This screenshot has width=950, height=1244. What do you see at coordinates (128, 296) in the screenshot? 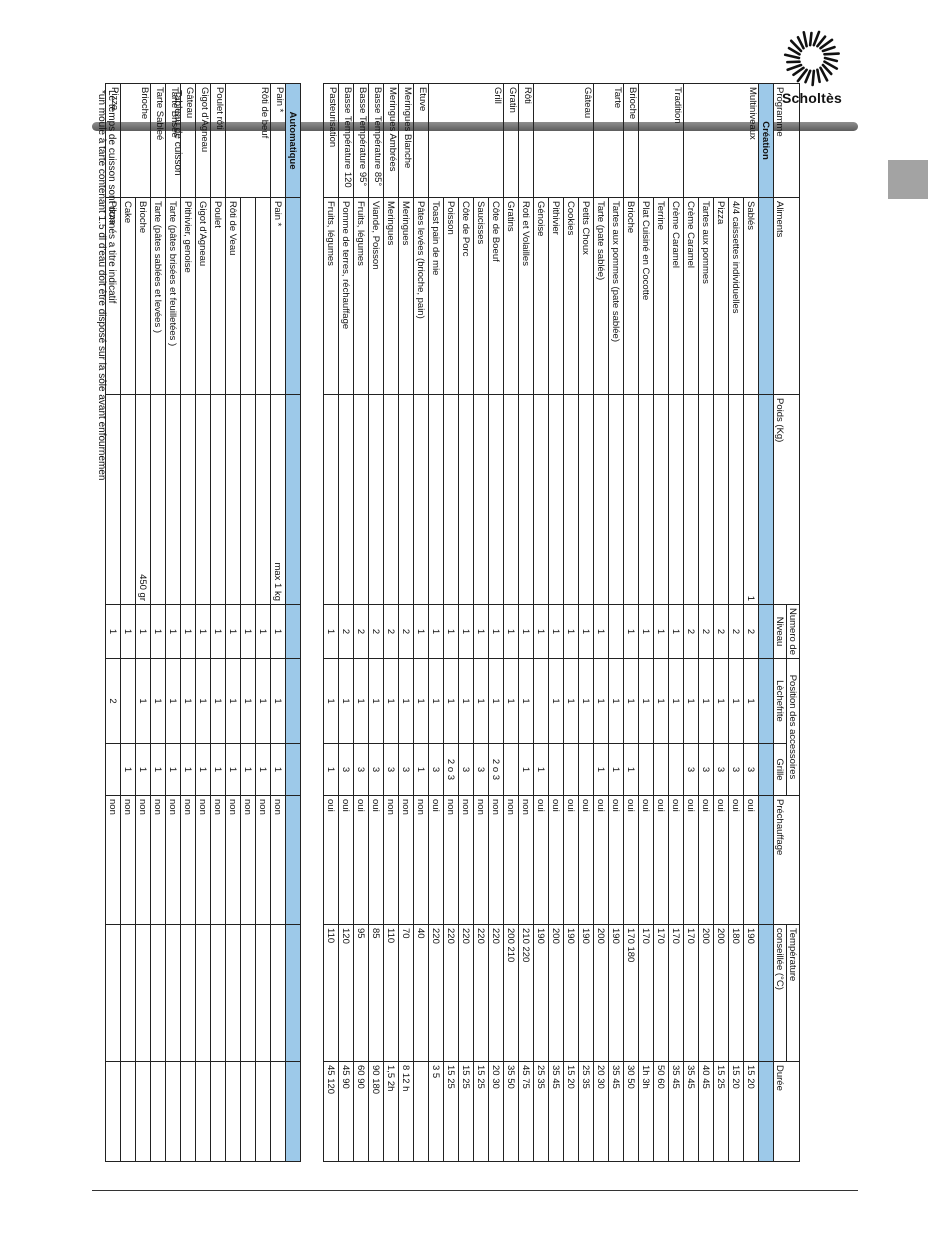
I see `aliment-cell: Cake` at bounding box center [128, 296].